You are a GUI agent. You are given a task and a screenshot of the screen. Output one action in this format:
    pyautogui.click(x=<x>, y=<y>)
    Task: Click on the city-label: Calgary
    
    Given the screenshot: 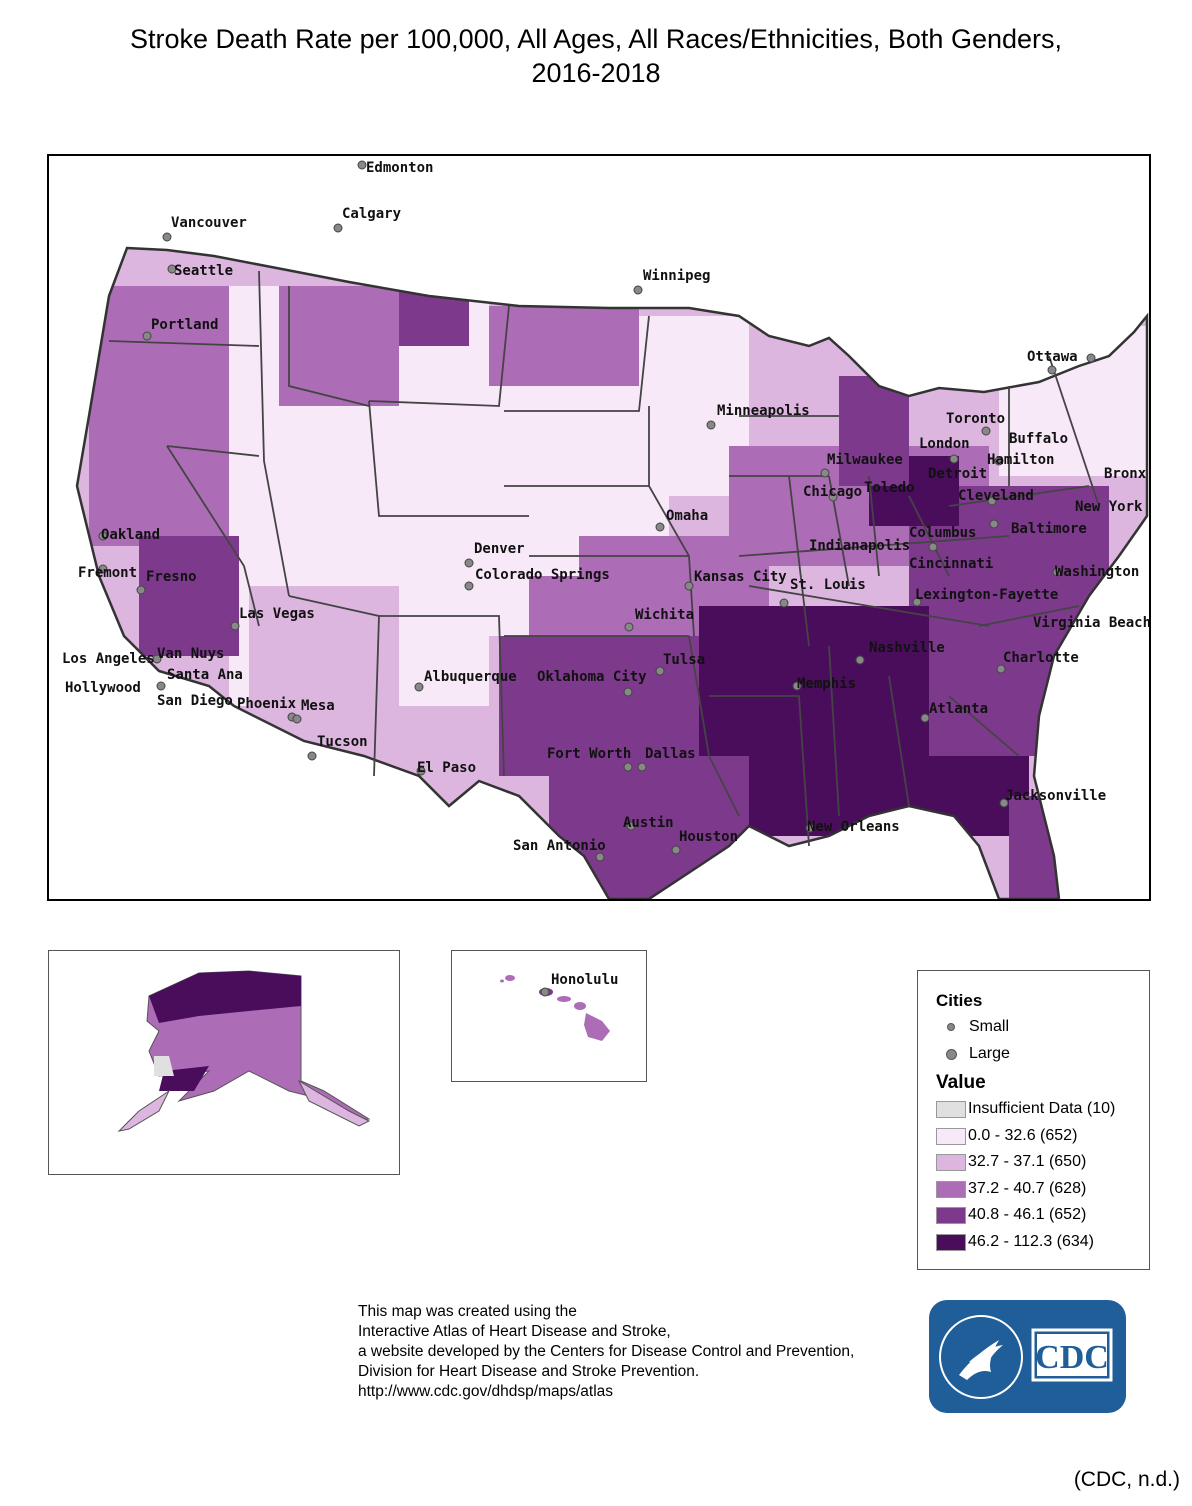 What is the action you would take?
    pyautogui.click(x=372, y=214)
    